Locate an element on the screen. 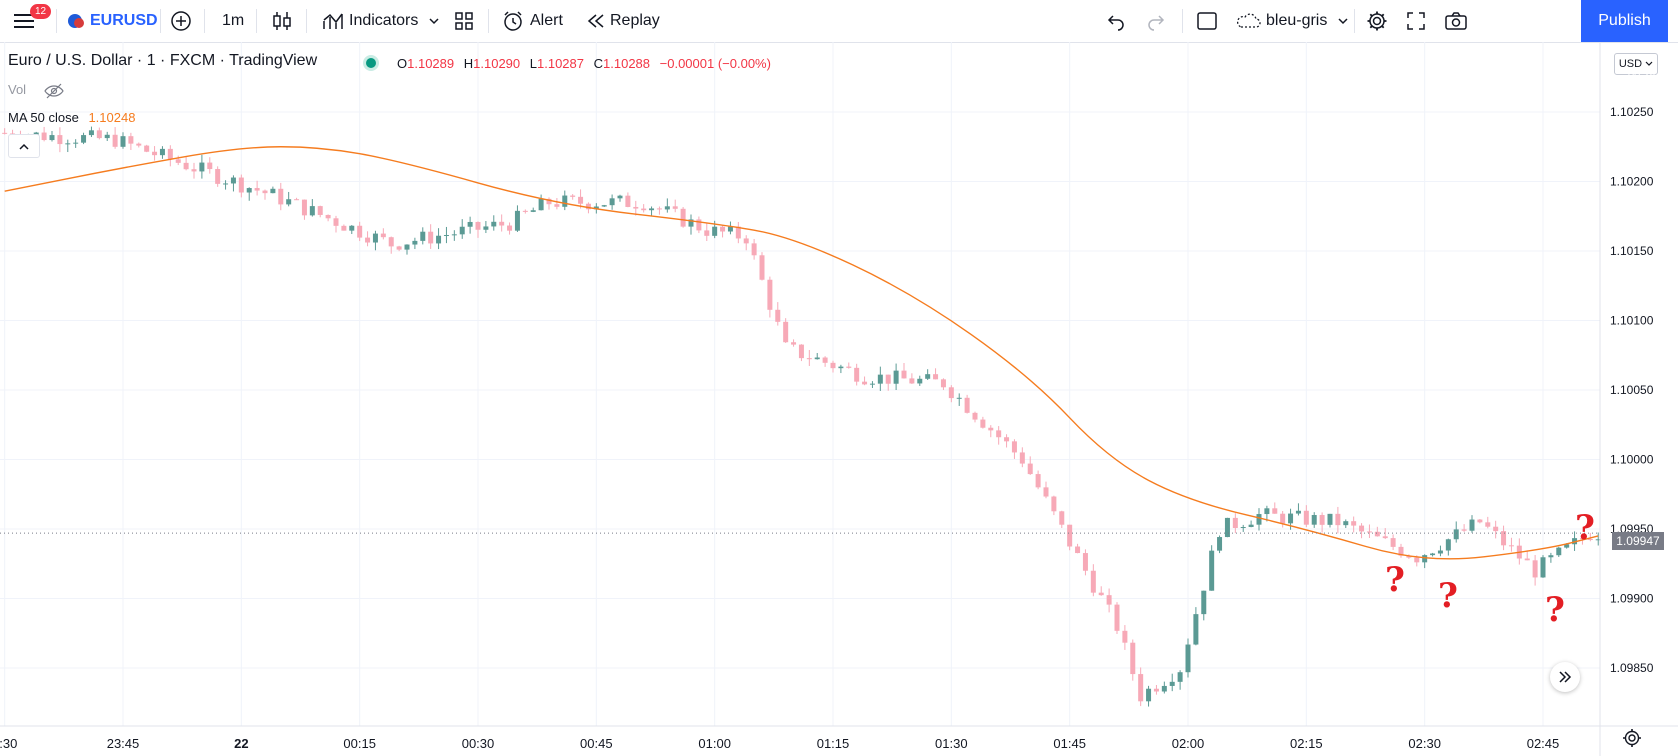 The image size is (1678, 756). layout-templates-button is located at coordinates (464, 21).